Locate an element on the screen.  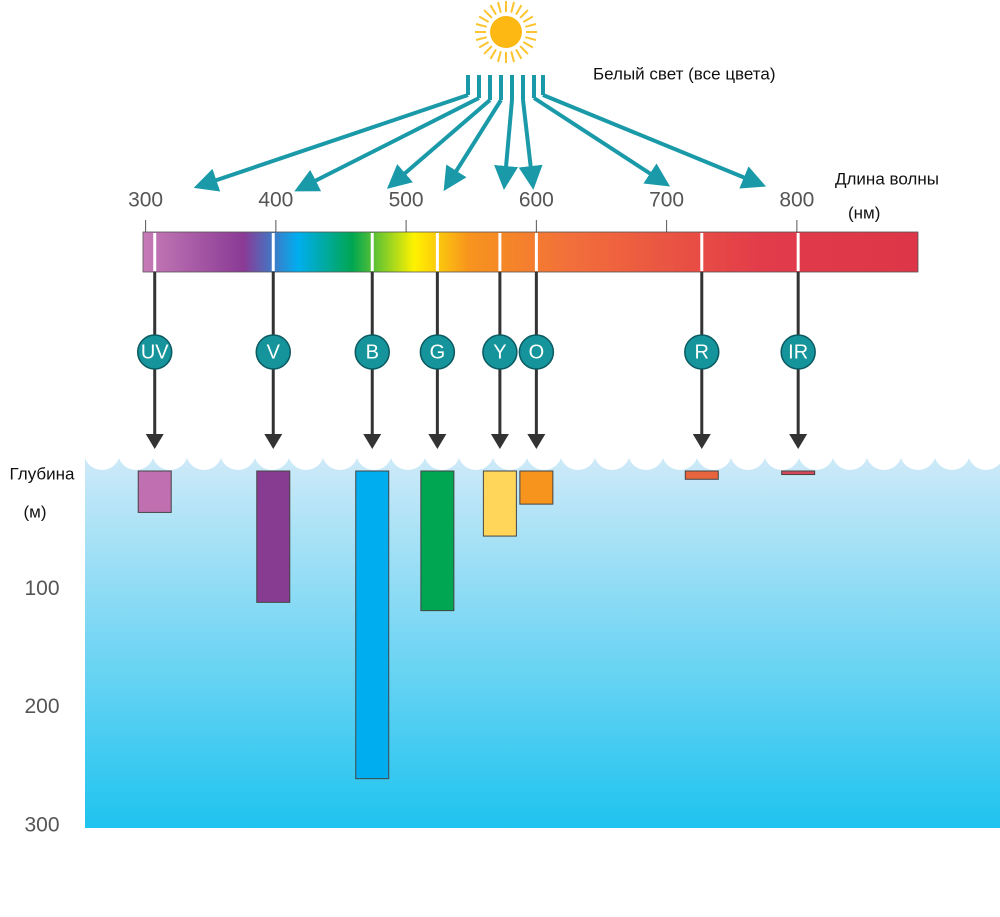
band-label: UV is located at coordinates (155, 352).